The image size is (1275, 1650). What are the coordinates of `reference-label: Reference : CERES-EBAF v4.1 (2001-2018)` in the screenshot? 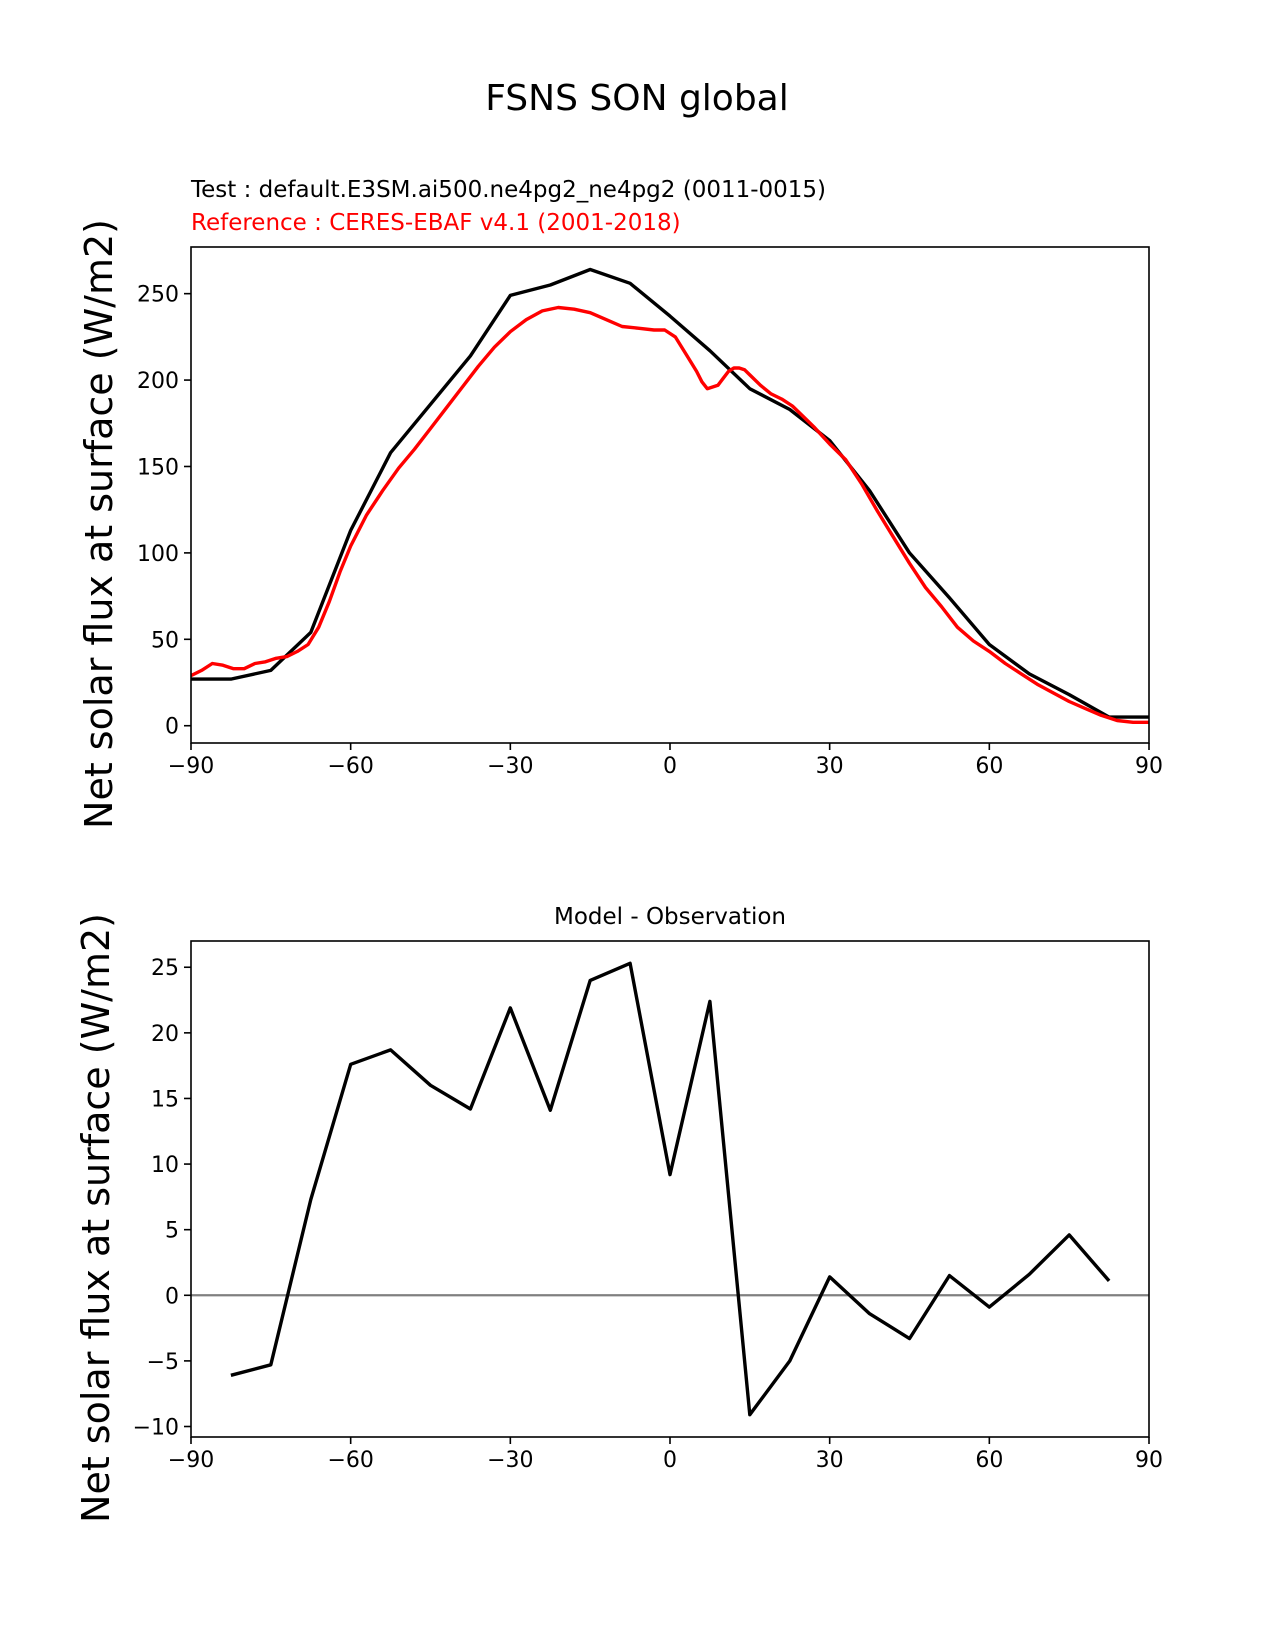 It's located at (436, 223).